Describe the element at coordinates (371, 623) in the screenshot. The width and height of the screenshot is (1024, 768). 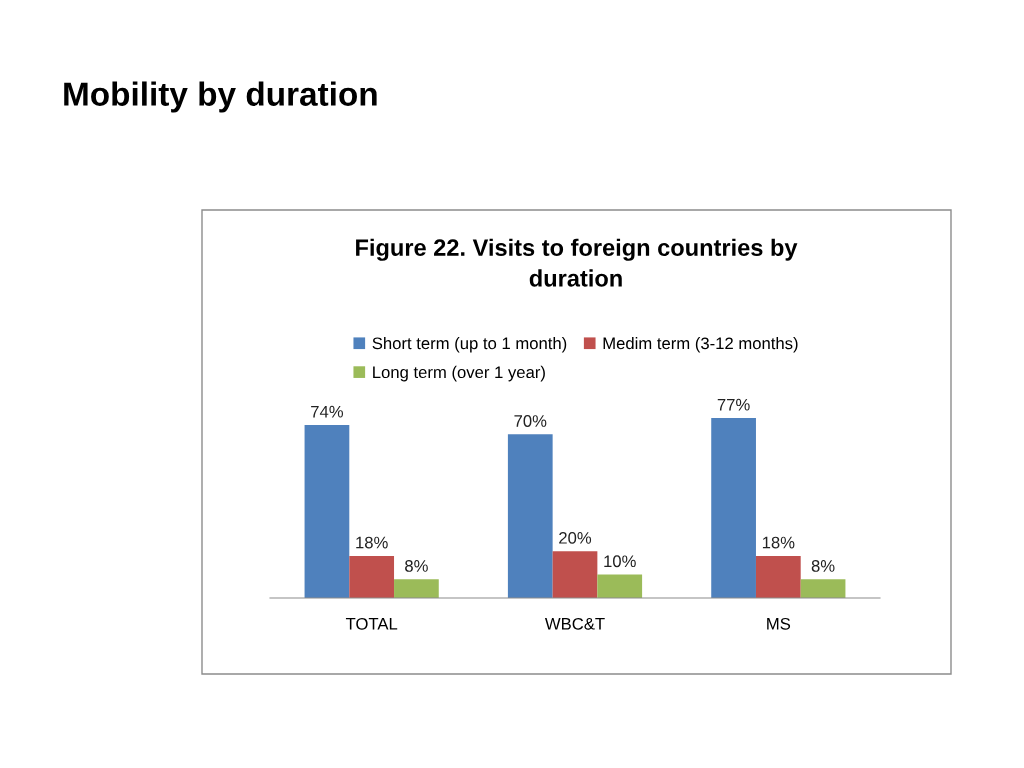
I see `x-tick-label: TOTAL` at that location.